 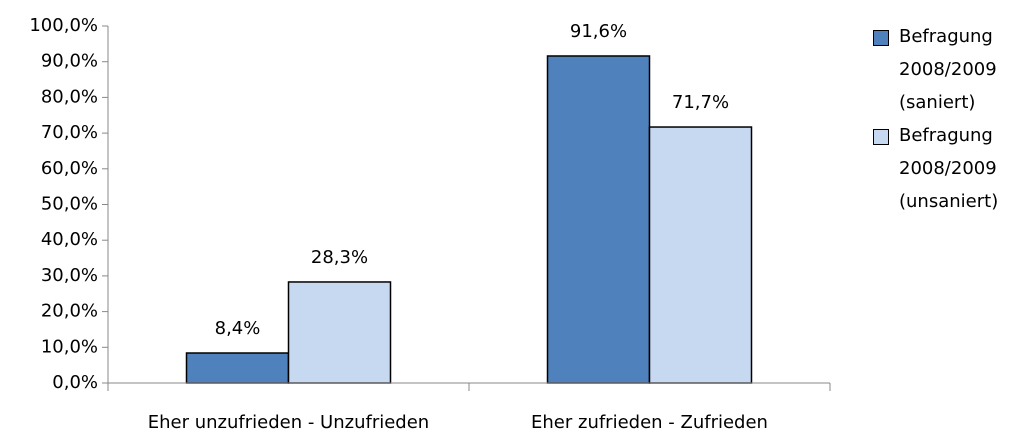 I want to click on y-tick-label: 50,0%, so click(x=69, y=204).